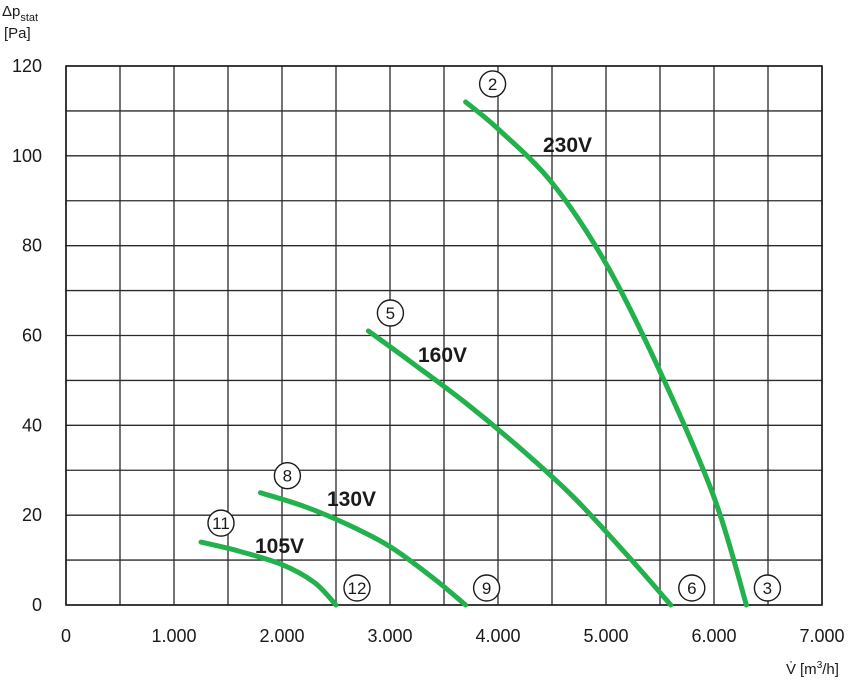 The height and width of the screenshot is (681, 850). Describe the element at coordinates (605, 636) in the screenshot. I see `x-tick-label: 5.000` at that location.